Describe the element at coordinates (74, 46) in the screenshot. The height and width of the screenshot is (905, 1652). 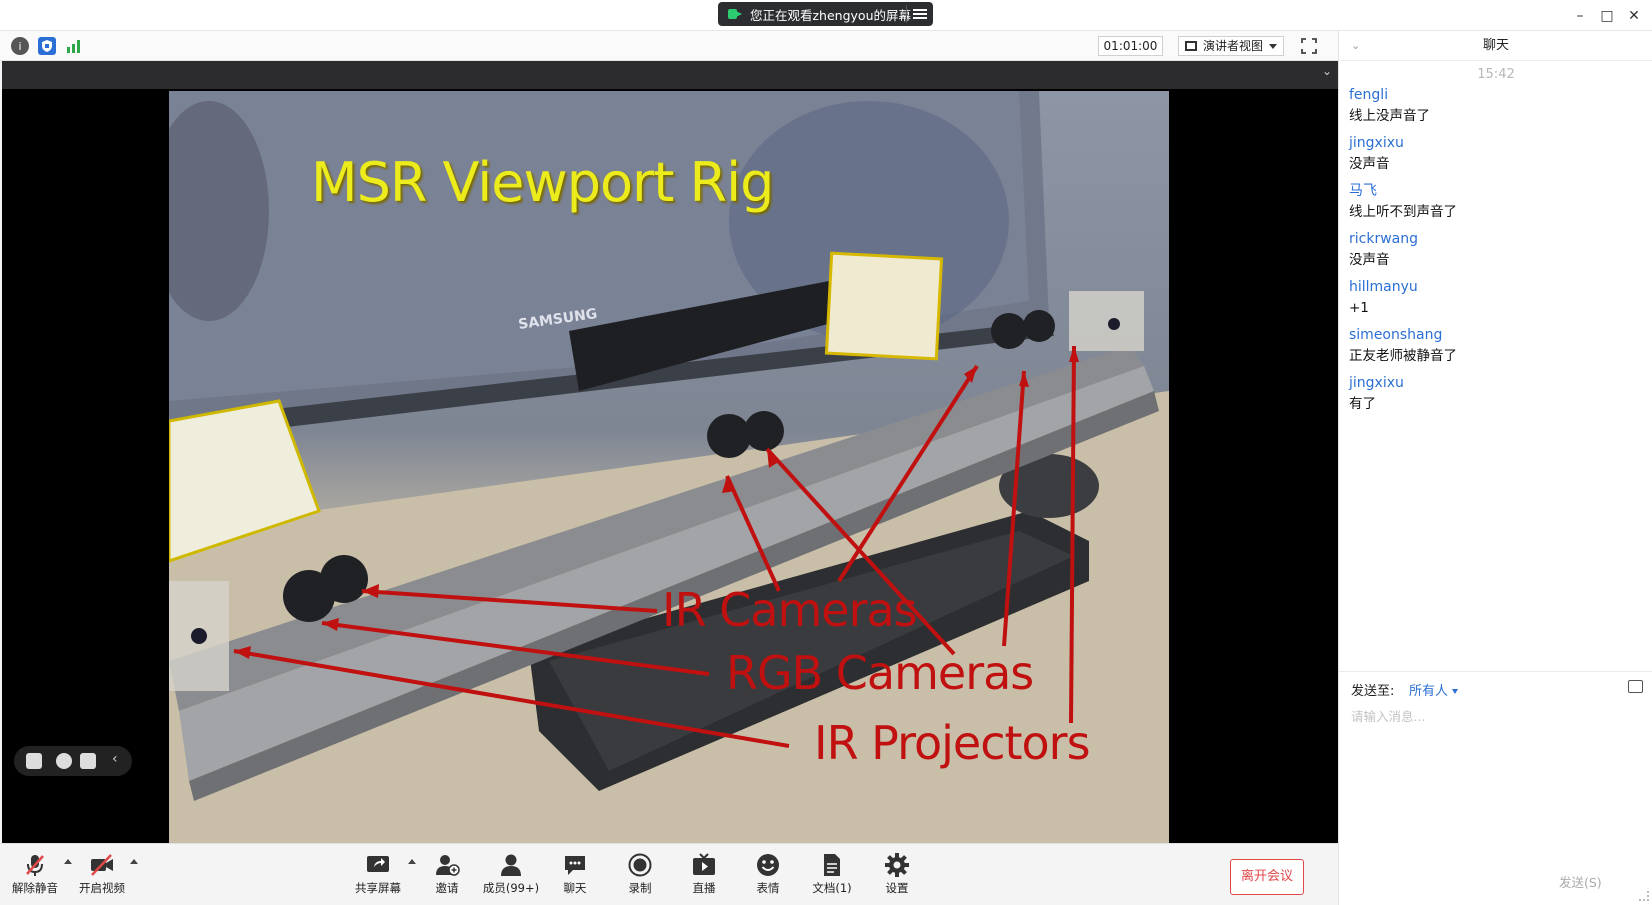
I see `signal-strength-icon` at that location.